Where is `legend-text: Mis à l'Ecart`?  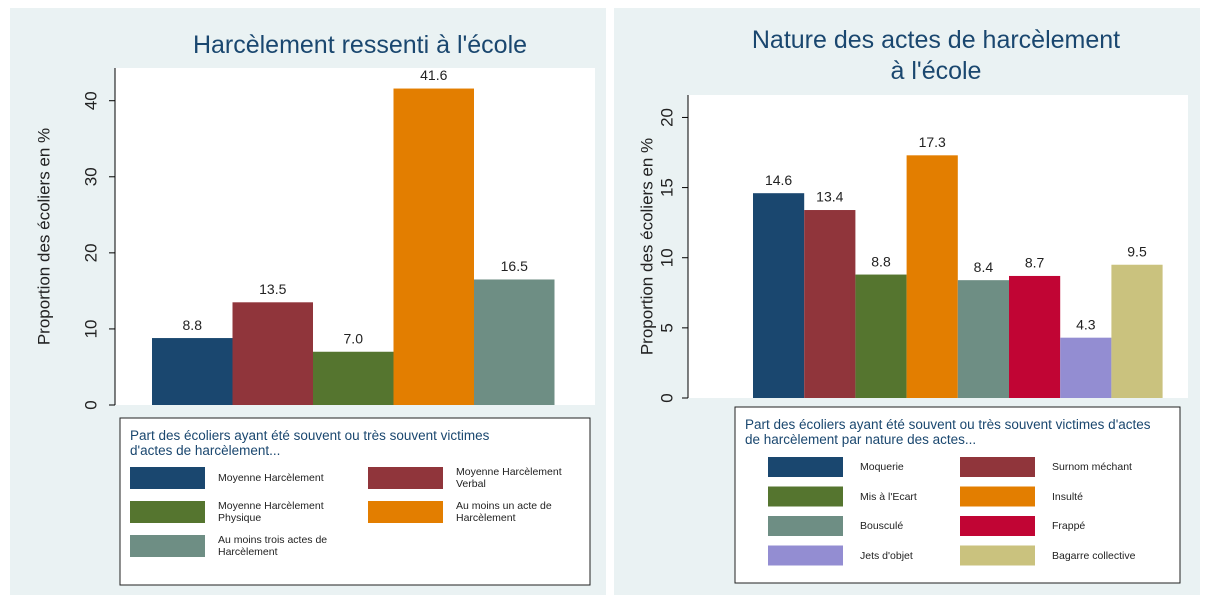 legend-text: Mis à l'Ecart is located at coordinates (888, 496).